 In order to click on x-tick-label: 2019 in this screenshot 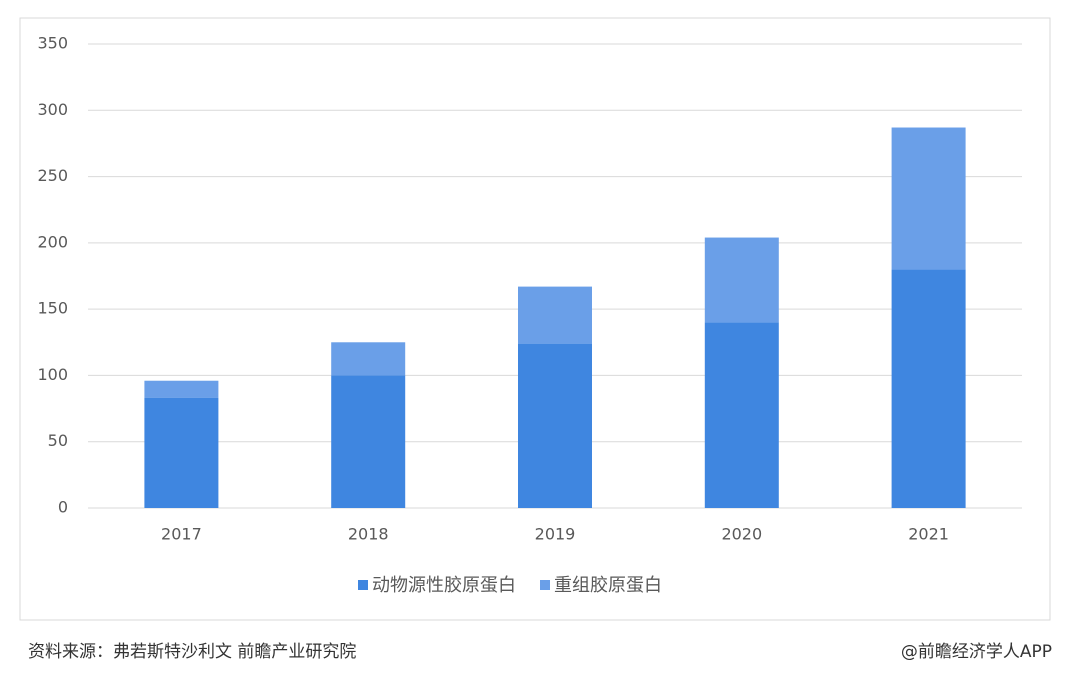, I will do `click(555, 534)`.